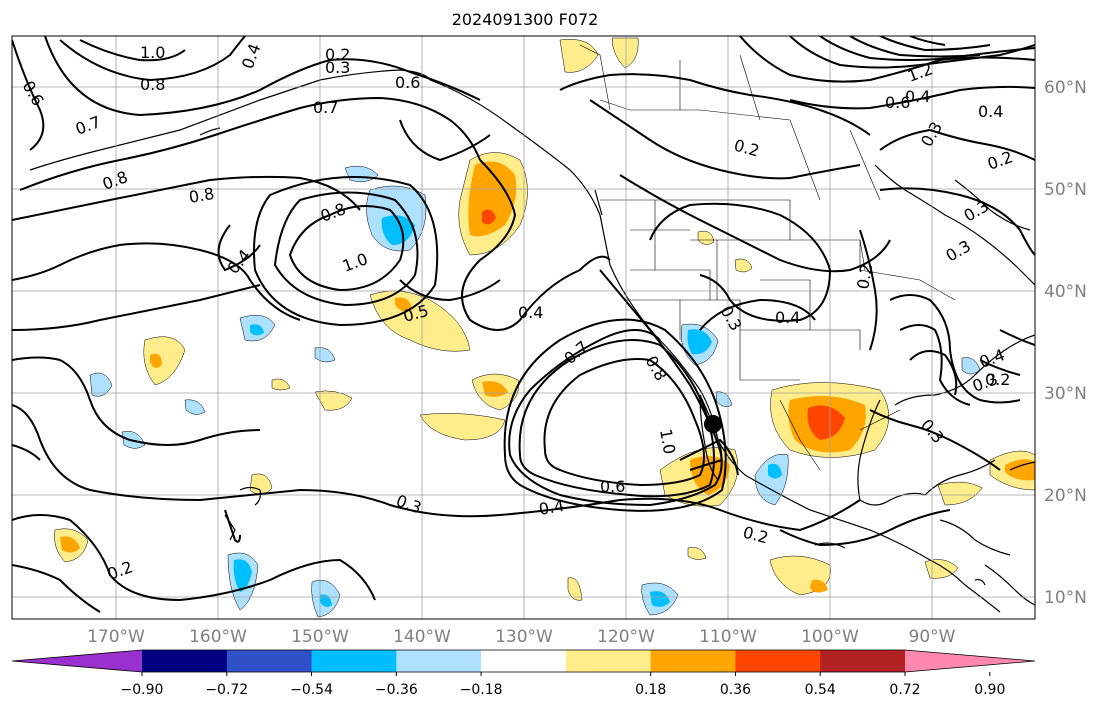 Image resolution: width=1105 pixels, height=712 pixels. I want to click on negative-anomaly-gulf-core, so click(398, 230).